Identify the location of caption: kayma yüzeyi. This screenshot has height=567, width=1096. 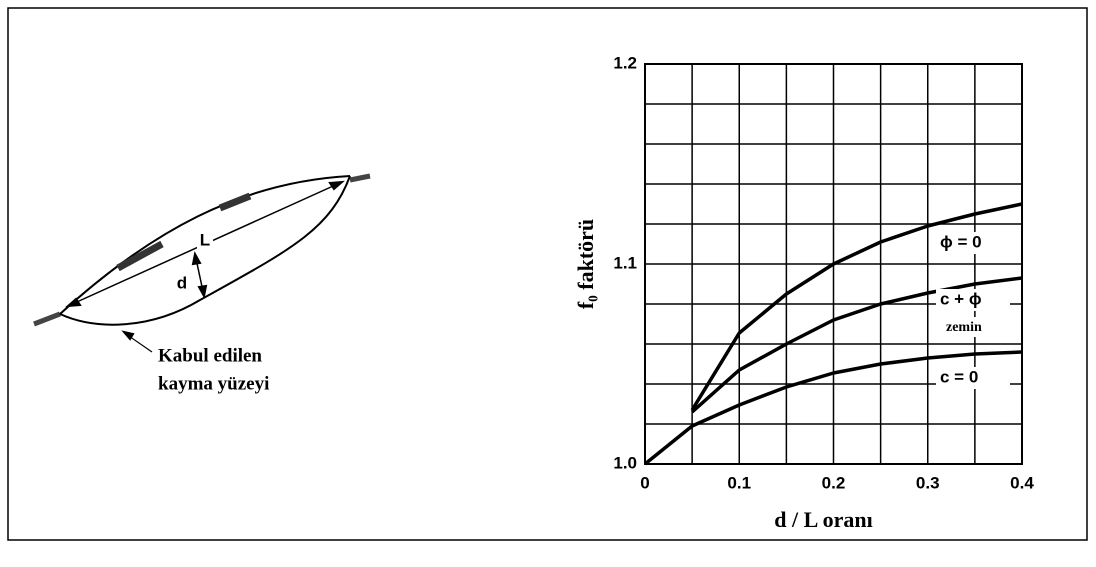
(213, 383).